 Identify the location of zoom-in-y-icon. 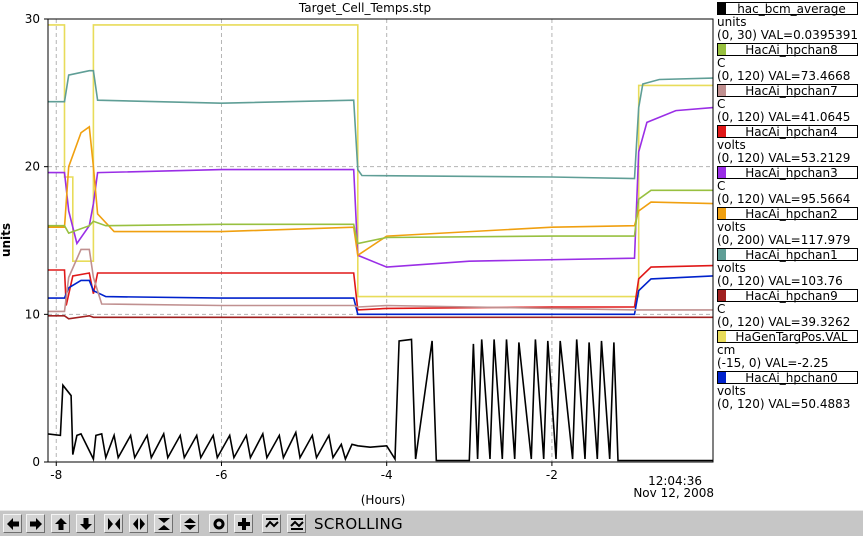
(164, 524).